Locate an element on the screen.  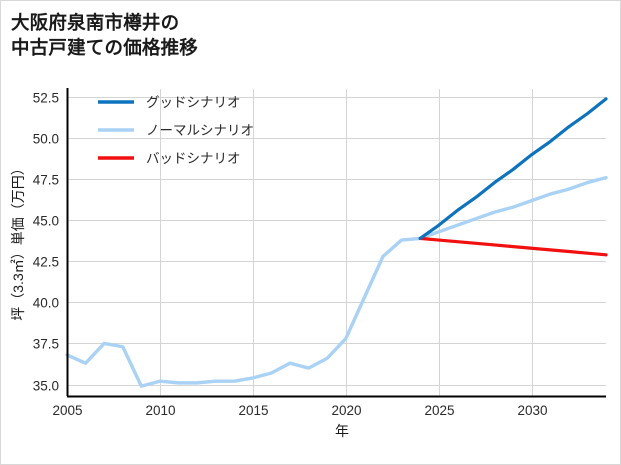
series-line-bad is located at coordinates (513, 246).